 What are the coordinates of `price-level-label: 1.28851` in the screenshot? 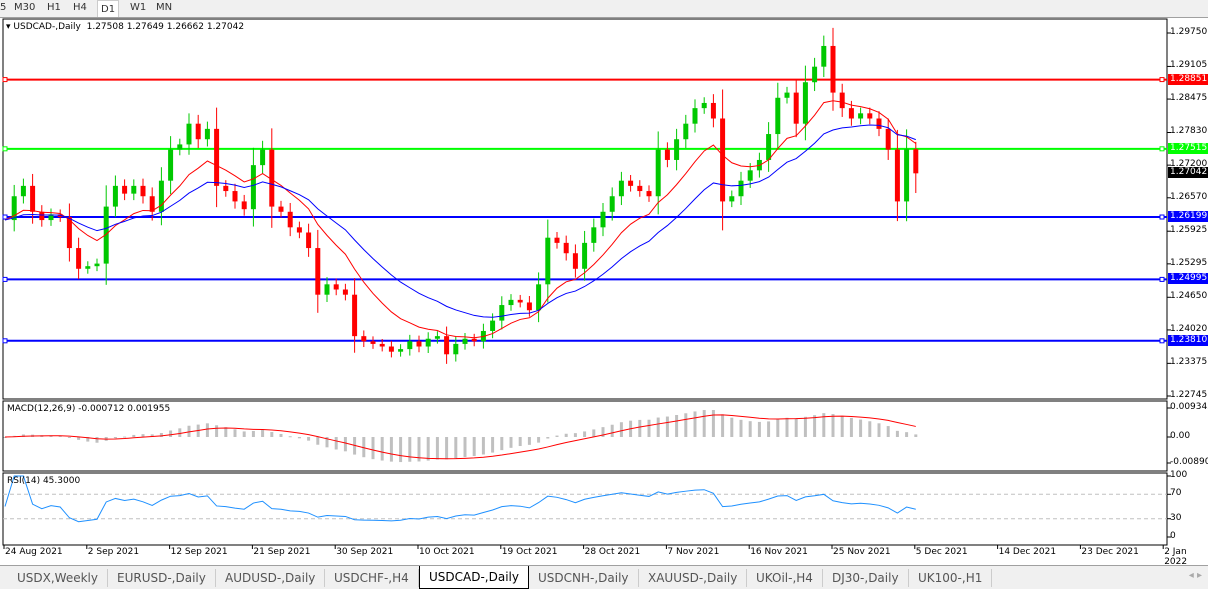 It's located at (1188, 79).